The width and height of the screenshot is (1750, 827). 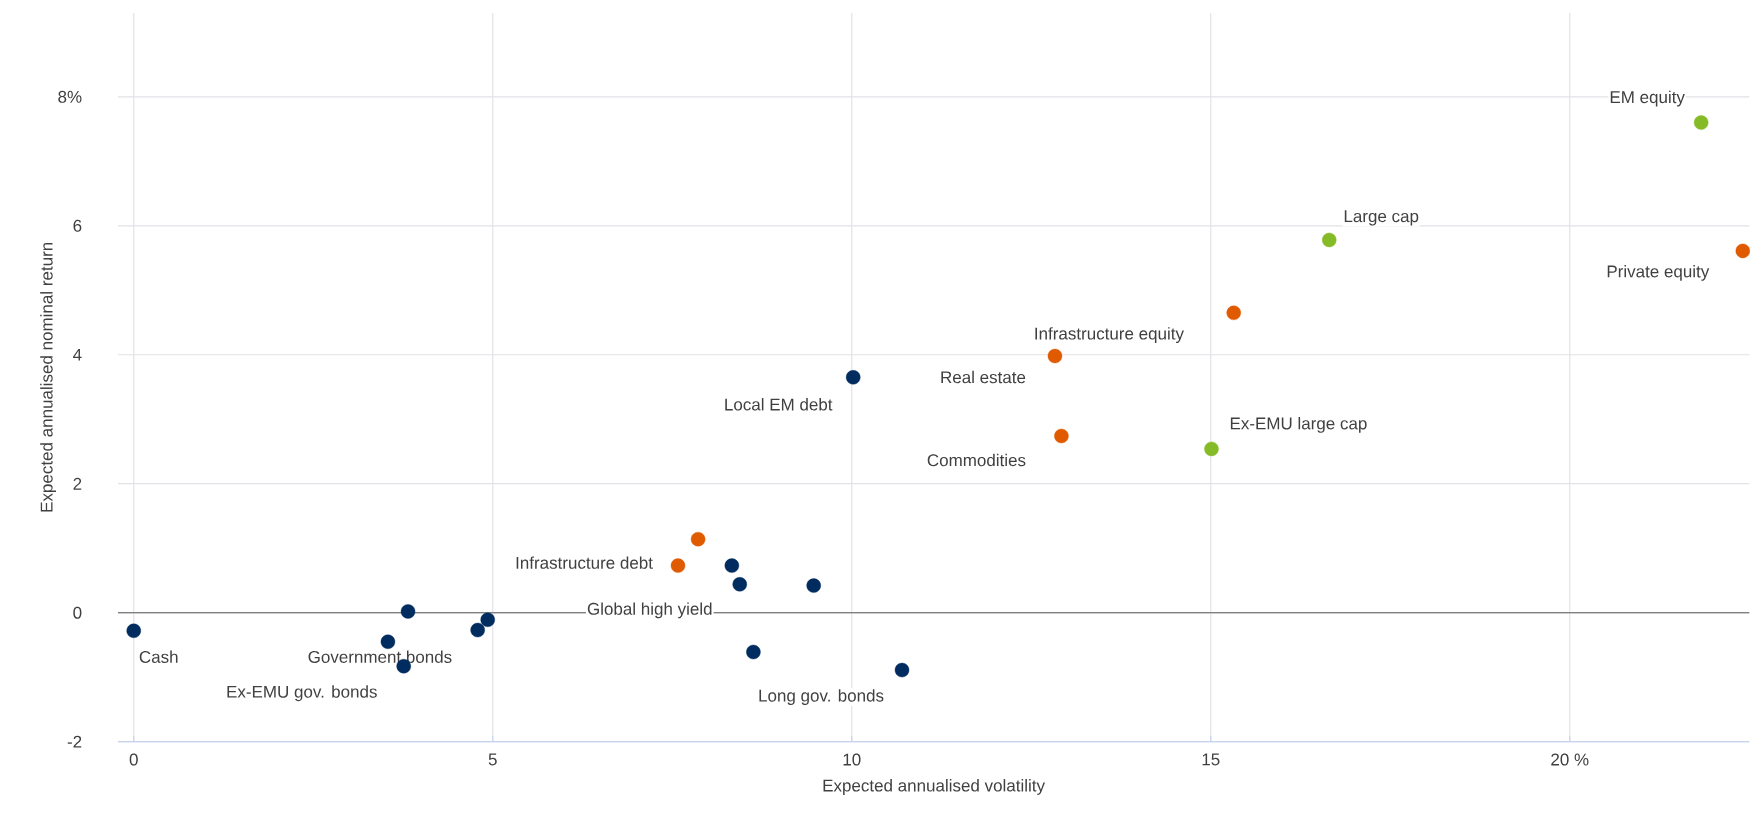 I want to click on annotation: Infrastructure debt, so click(x=584, y=563).